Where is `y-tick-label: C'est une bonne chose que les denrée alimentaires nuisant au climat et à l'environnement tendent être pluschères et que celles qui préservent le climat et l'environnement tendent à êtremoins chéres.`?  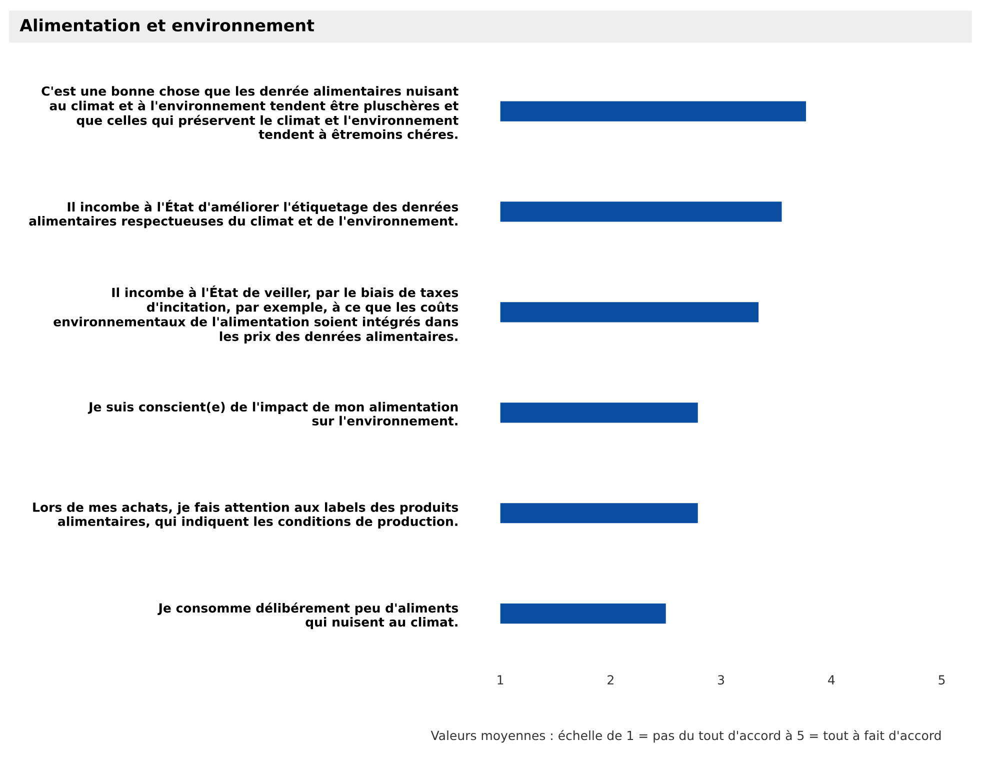
y-tick-label: C'est une bonne chose que les denrée alimentaires nuisant au climat et à l'environnement tendent être pluschères et que celles qui préservent le climat et l'environnement tendent à êtremoins chéres. is located at coordinates (250, 112).